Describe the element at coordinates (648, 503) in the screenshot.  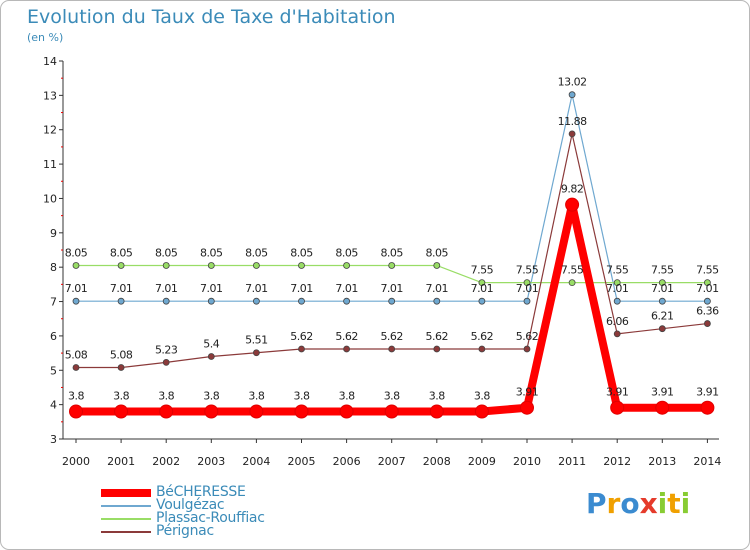
I see `logo-letter: x` at that location.